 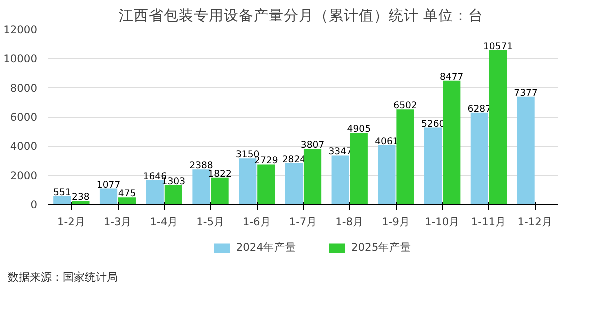 What do you see at coordinates (24, 117) in the screenshot?
I see `y-tick-label: 6000` at bounding box center [24, 117].